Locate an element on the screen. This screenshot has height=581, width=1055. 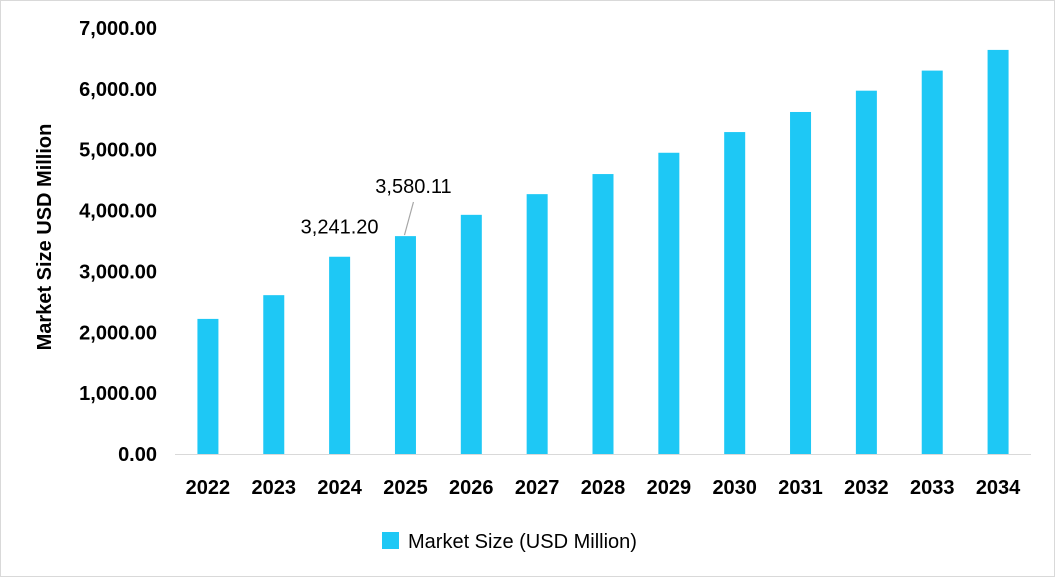
bar-2034 is located at coordinates (998, 252).